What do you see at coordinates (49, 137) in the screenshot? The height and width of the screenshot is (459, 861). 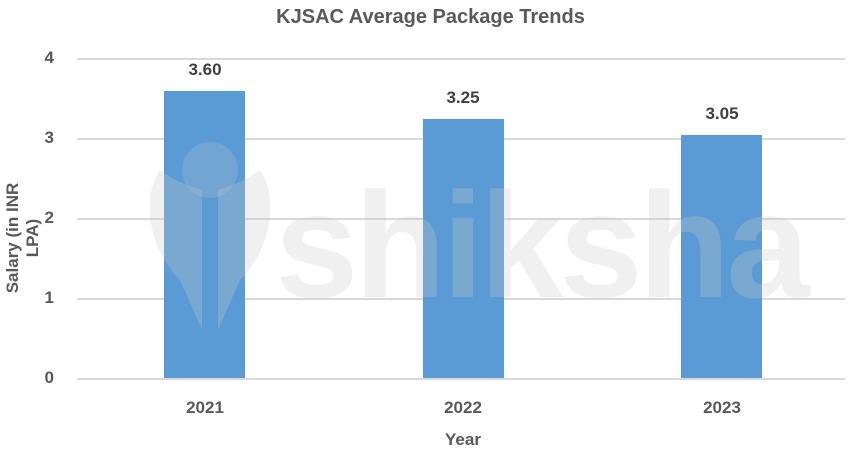 I see `y-tick-3: 3` at bounding box center [49, 137].